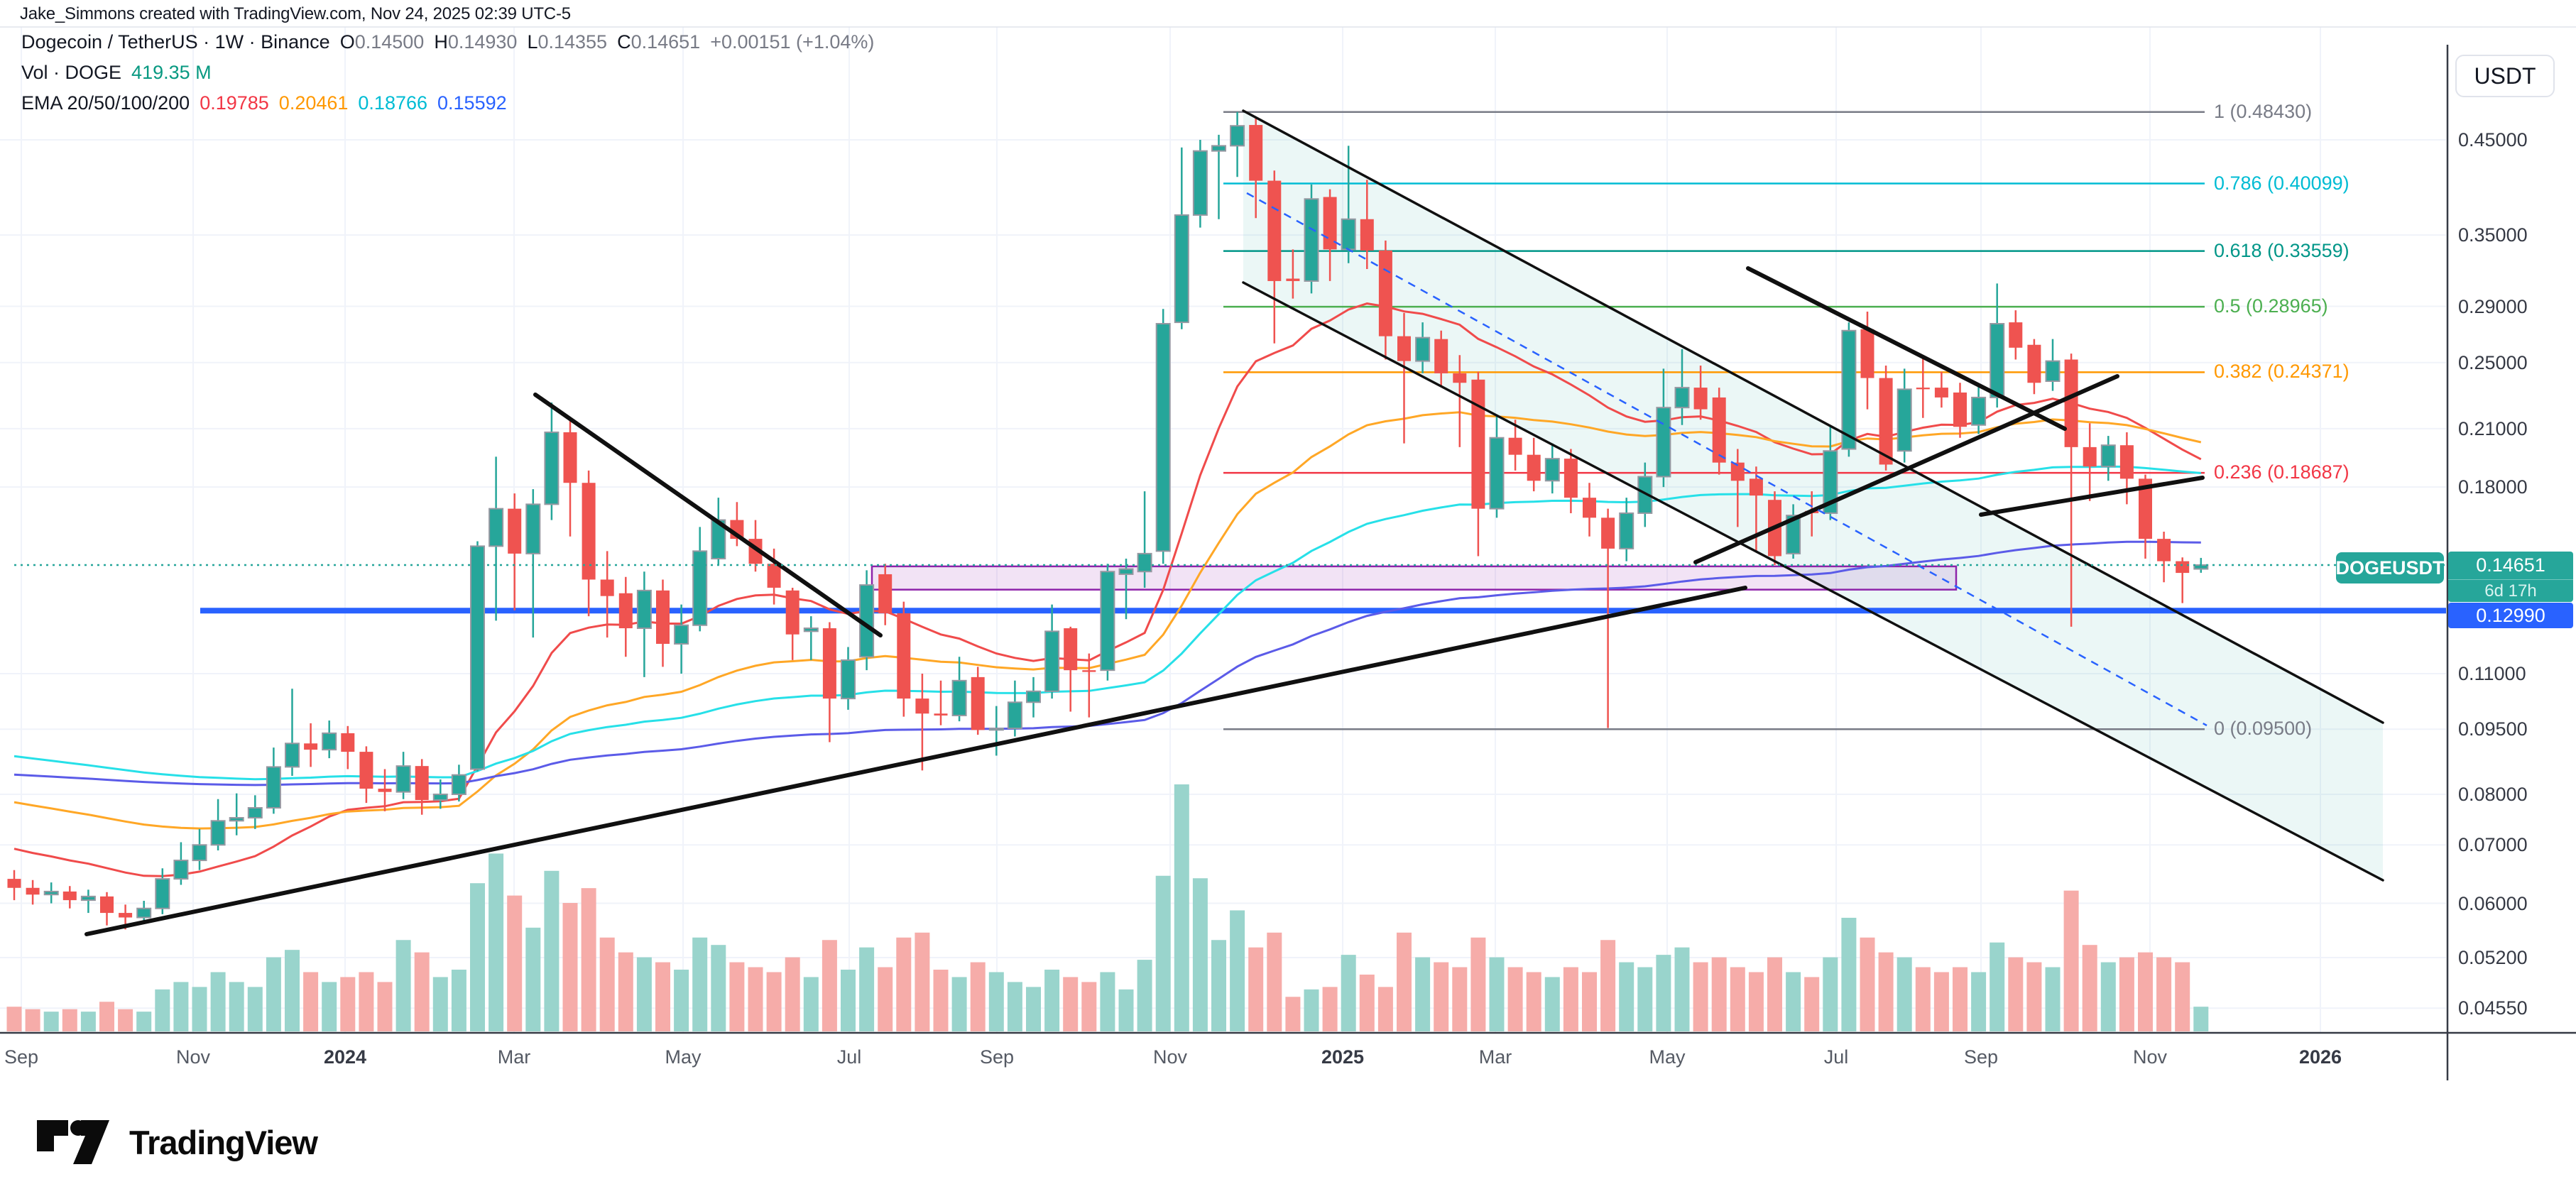  Describe the element at coordinates (2281, 250) in the screenshot. I see `fib-level-label: 0.618 (0.33559)` at that location.